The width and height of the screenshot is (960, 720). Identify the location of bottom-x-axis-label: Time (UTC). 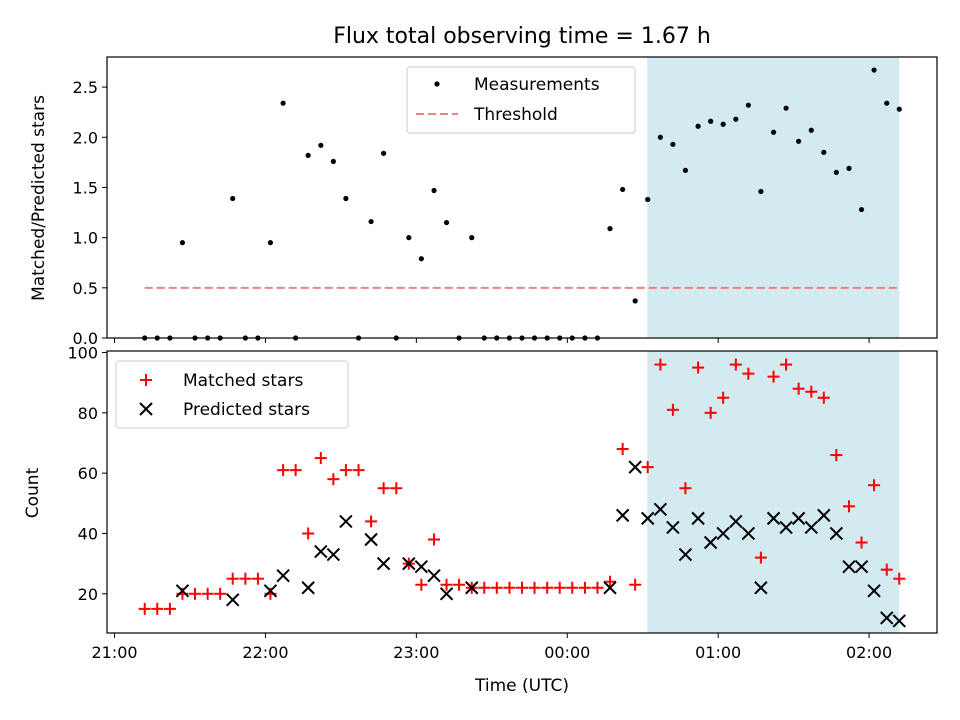
(521, 686).